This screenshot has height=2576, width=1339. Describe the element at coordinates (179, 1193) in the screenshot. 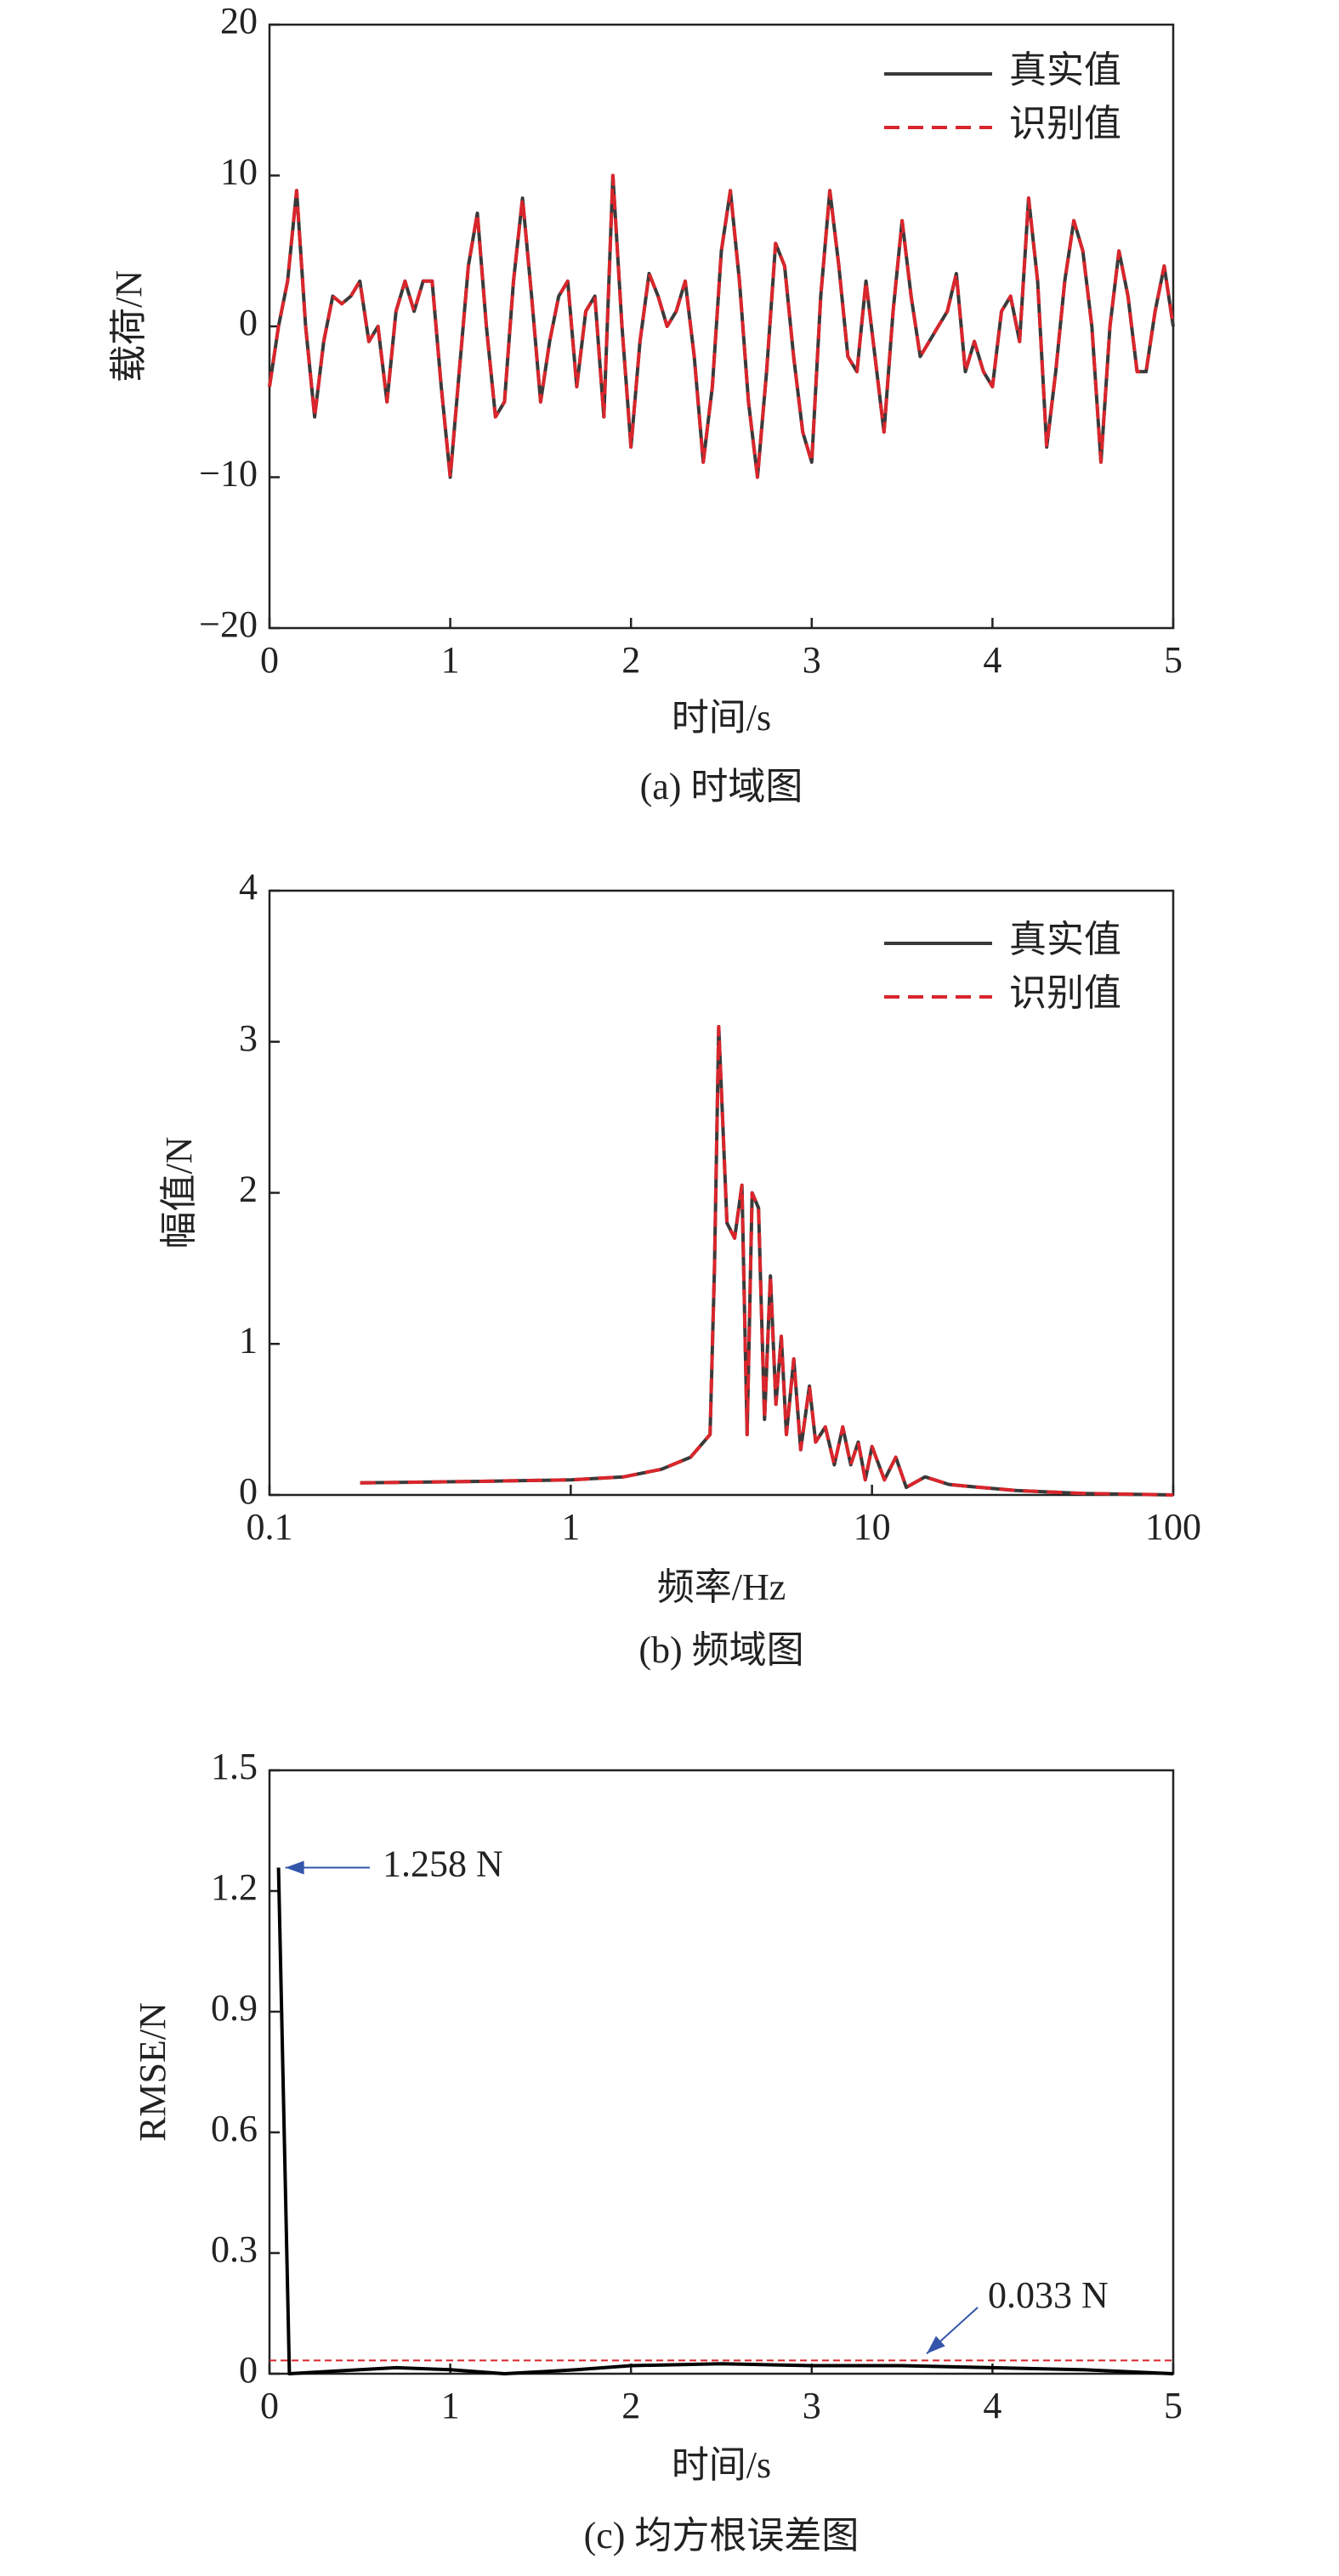

I see `y-axis-label: 幅值/N` at that location.